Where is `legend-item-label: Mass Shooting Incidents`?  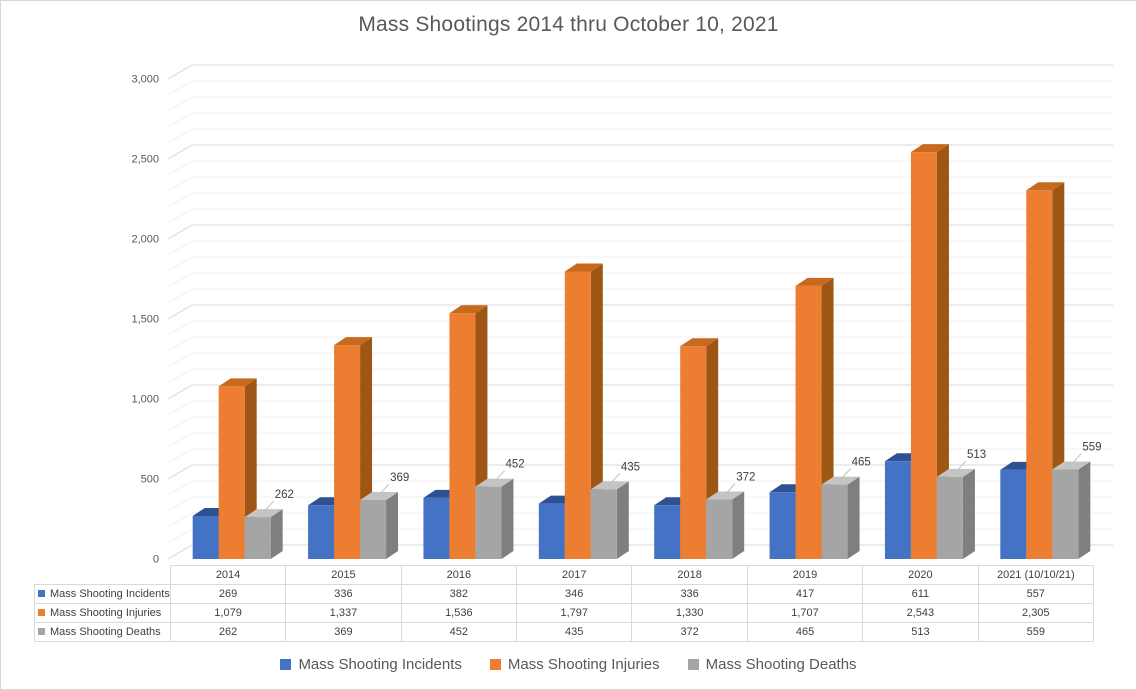 legend-item-label: Mass Shooting Incidents is located at coordinates (380, 664).